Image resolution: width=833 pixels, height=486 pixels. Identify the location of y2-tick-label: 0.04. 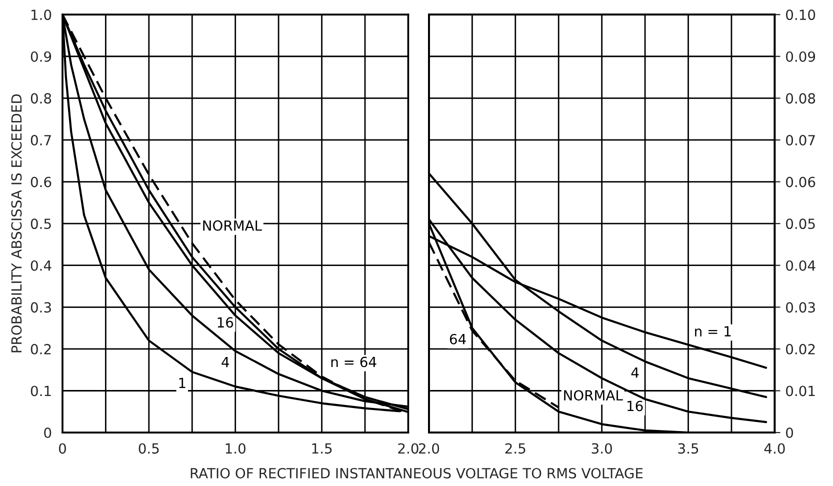
(801, 265).